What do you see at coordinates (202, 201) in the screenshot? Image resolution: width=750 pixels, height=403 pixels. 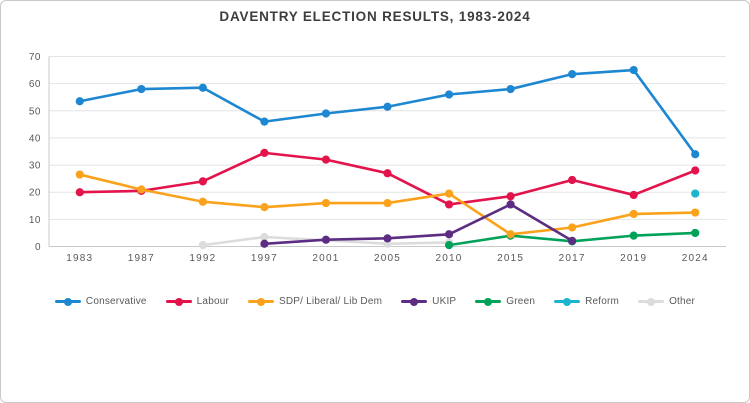 I see `sdp-liberal-lib-dem-point-1992` at bounding box center [202, 201].